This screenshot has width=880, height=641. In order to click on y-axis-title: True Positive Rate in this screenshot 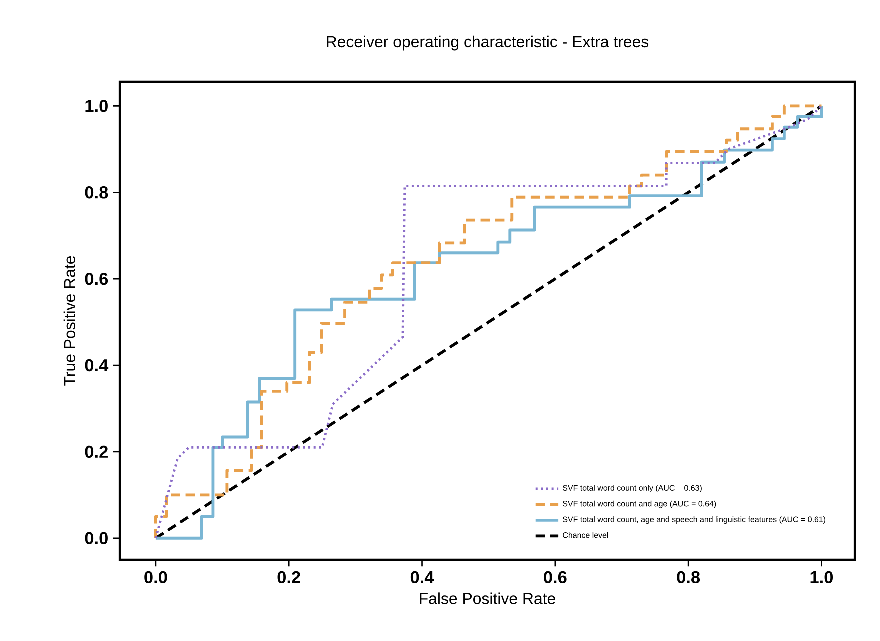, I will do `click(70, 321)`.